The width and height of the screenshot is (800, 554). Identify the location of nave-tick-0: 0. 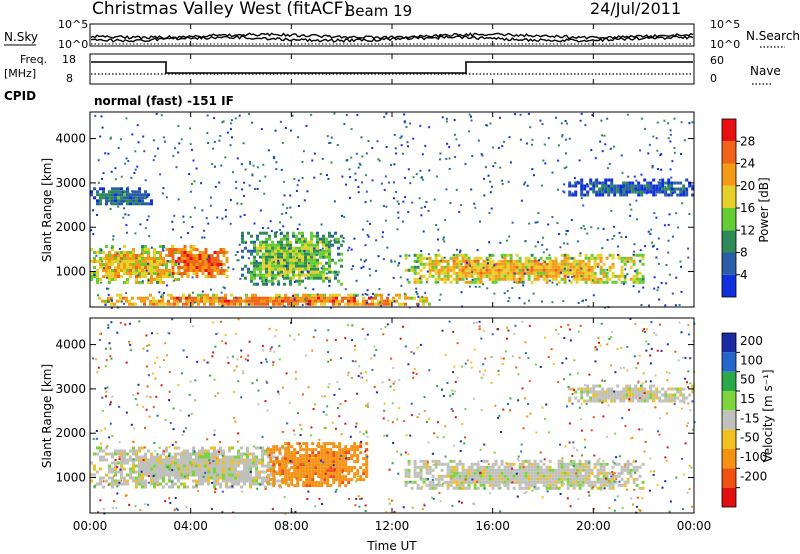
(713, 78).